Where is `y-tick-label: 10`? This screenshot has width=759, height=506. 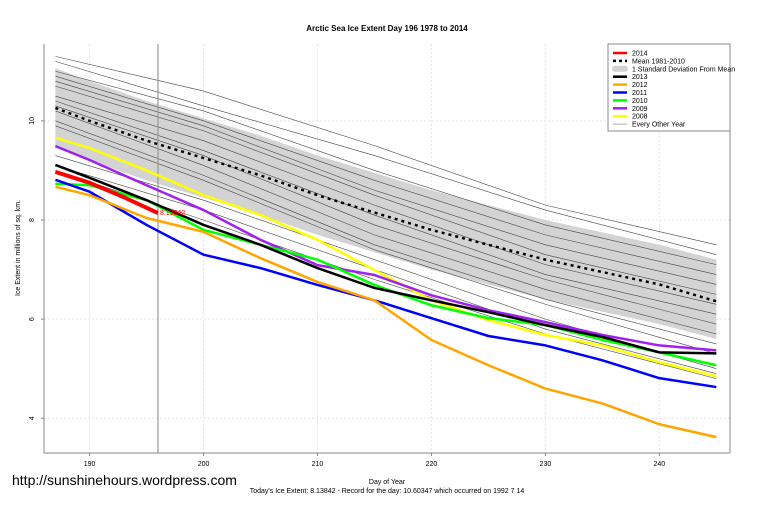
y-tick-label: 10 is located at coordinates (32, 121).